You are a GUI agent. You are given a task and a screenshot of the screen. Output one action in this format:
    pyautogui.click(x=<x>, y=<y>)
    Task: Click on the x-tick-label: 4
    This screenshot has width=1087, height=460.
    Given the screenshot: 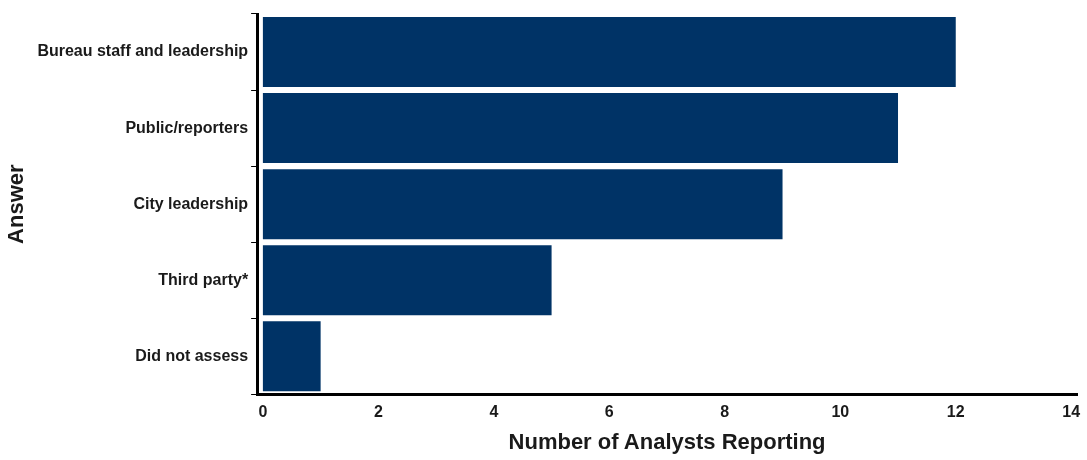 What is the action you would take?
    pyautogui.click(x=494, y=412)
    